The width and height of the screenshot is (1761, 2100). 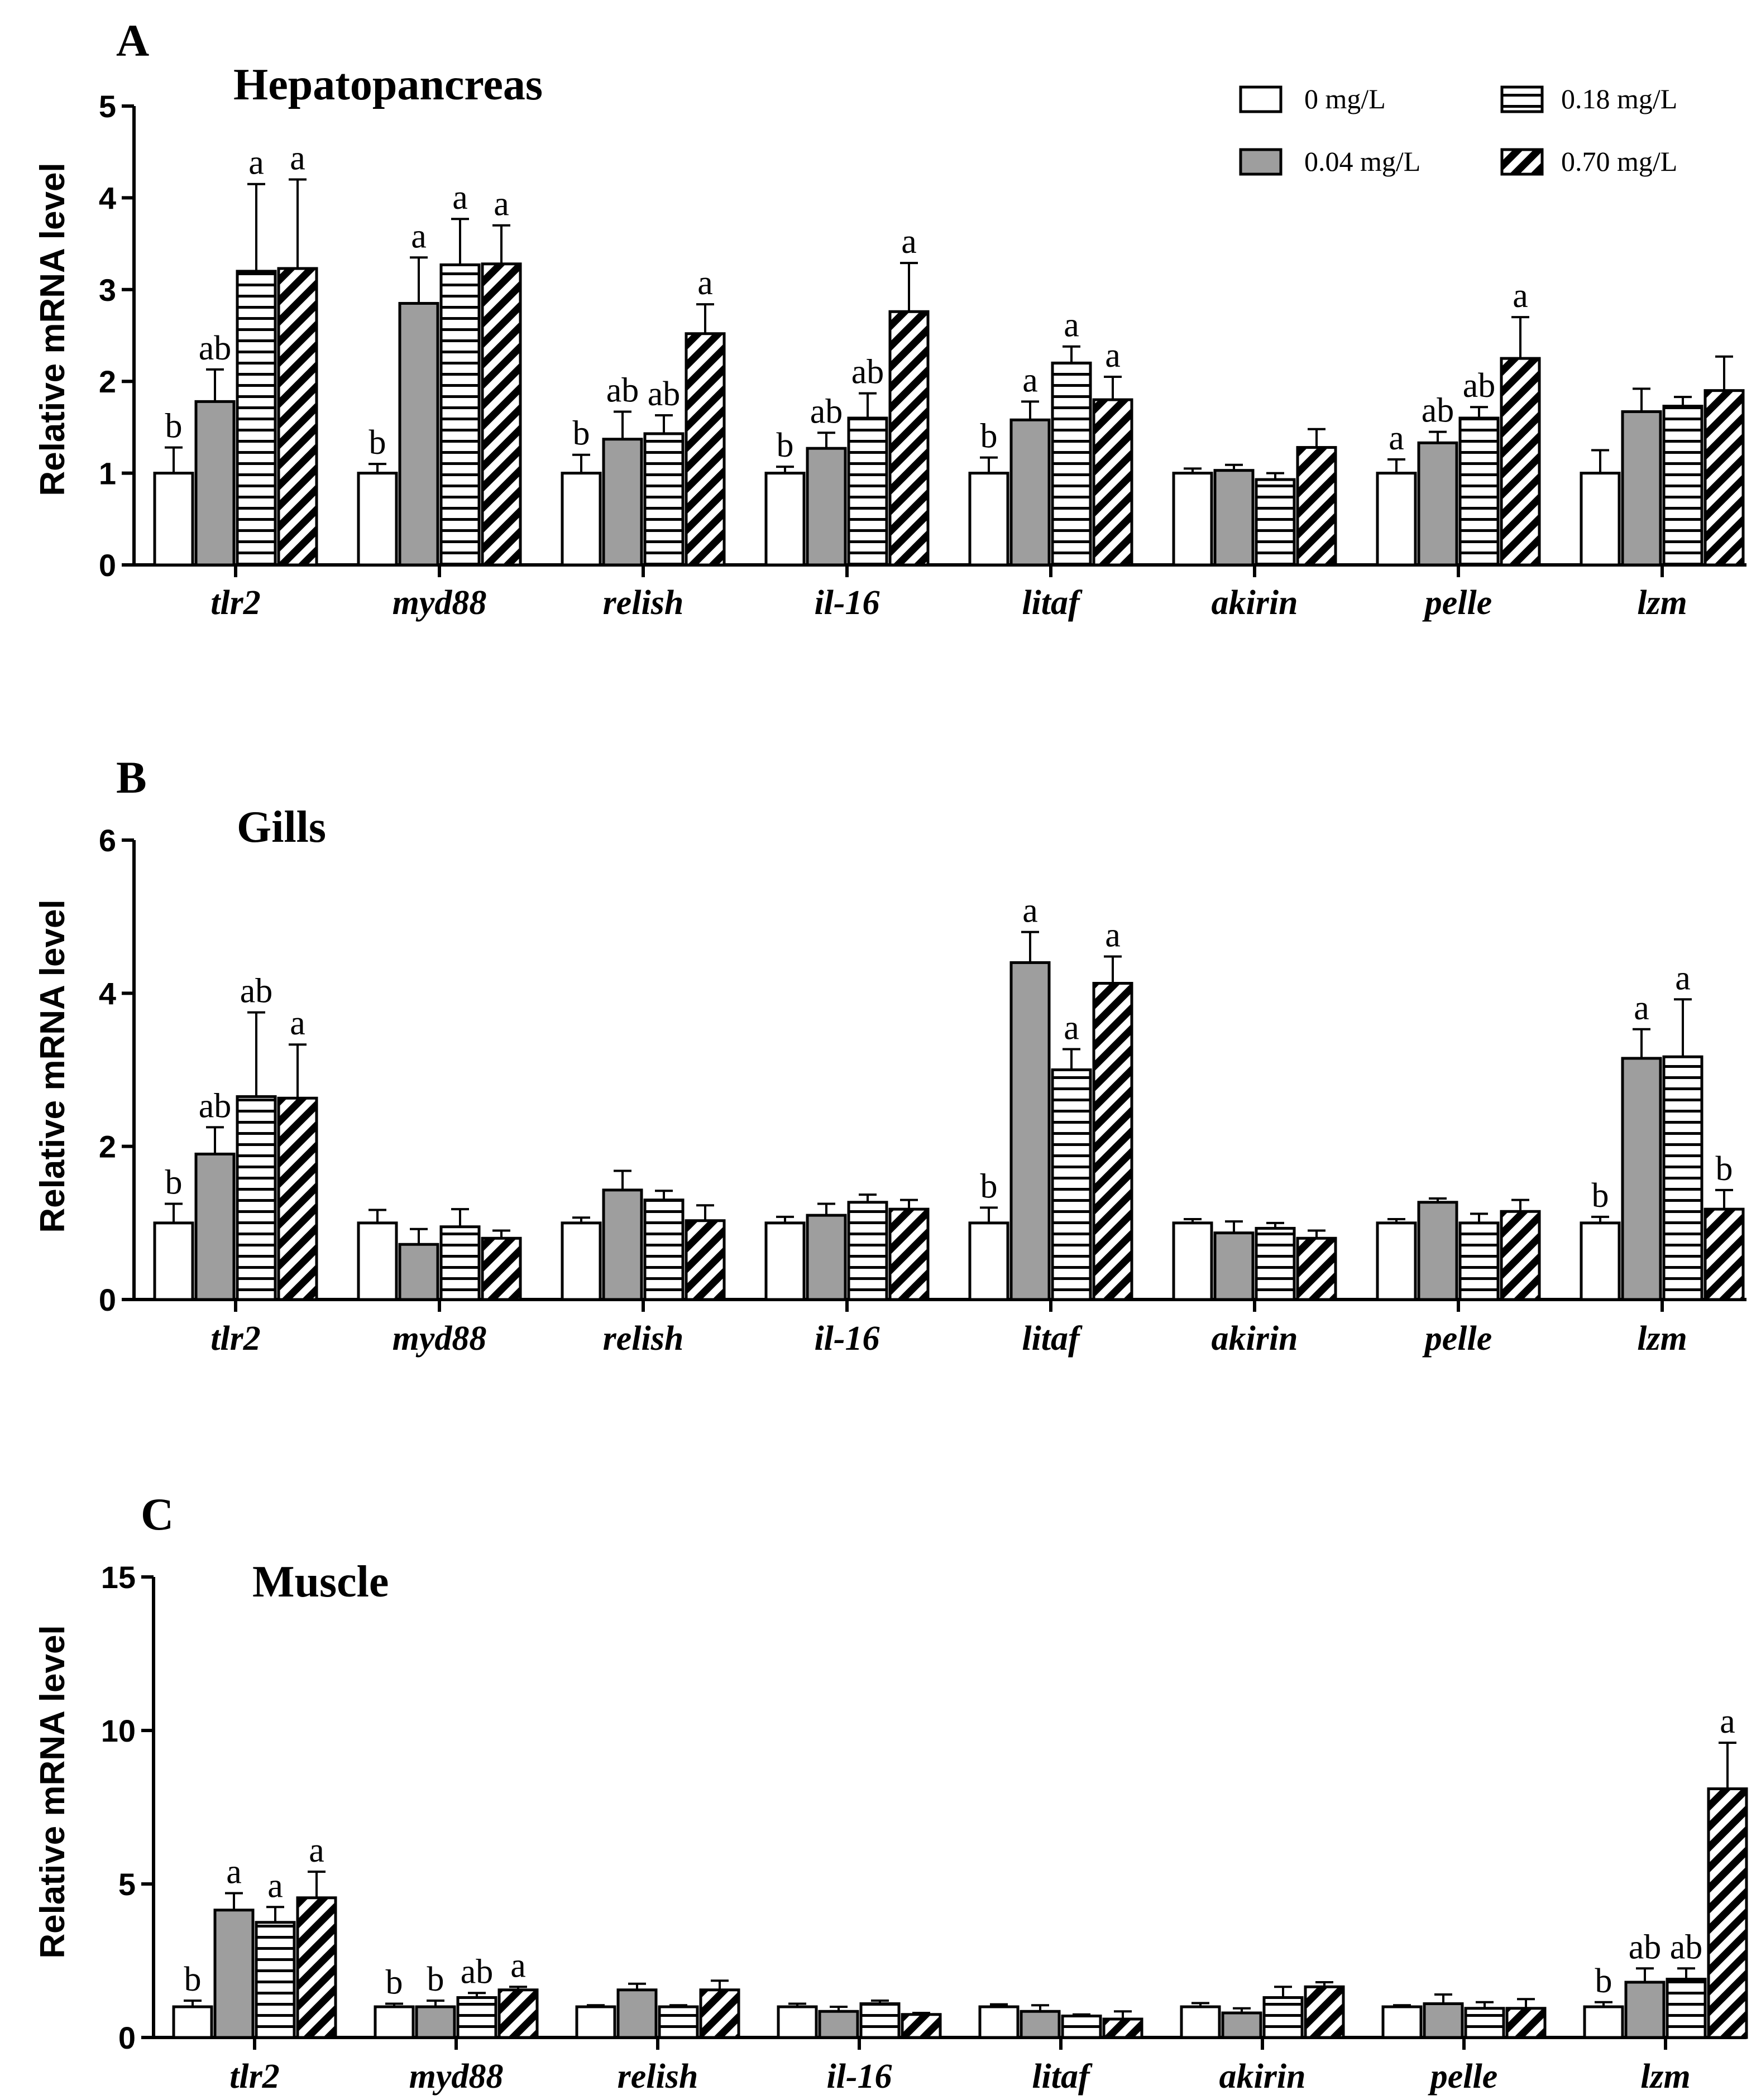 I want to click on panel-title-c: Muscle, so click(x=321, y=1582).